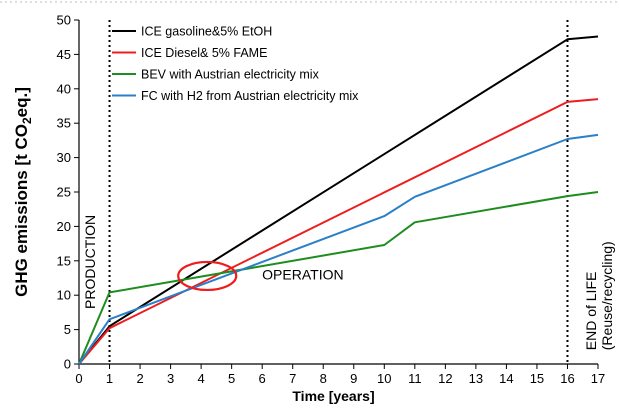 This screenshot has height=412, width=619. Describe the element at coordinates (340, 375) in the screenshot. I see `x-tick-group: 0 1 2 3 4 5 6 7 8 9 10 11 12 13 14 15 16 17` at that location.